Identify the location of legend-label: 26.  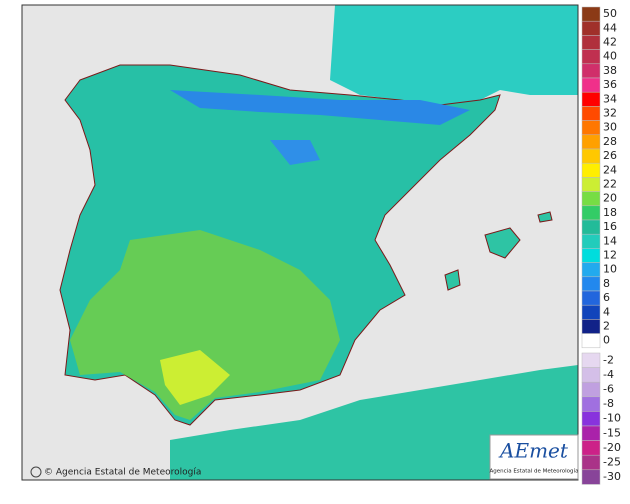
(610, 155).